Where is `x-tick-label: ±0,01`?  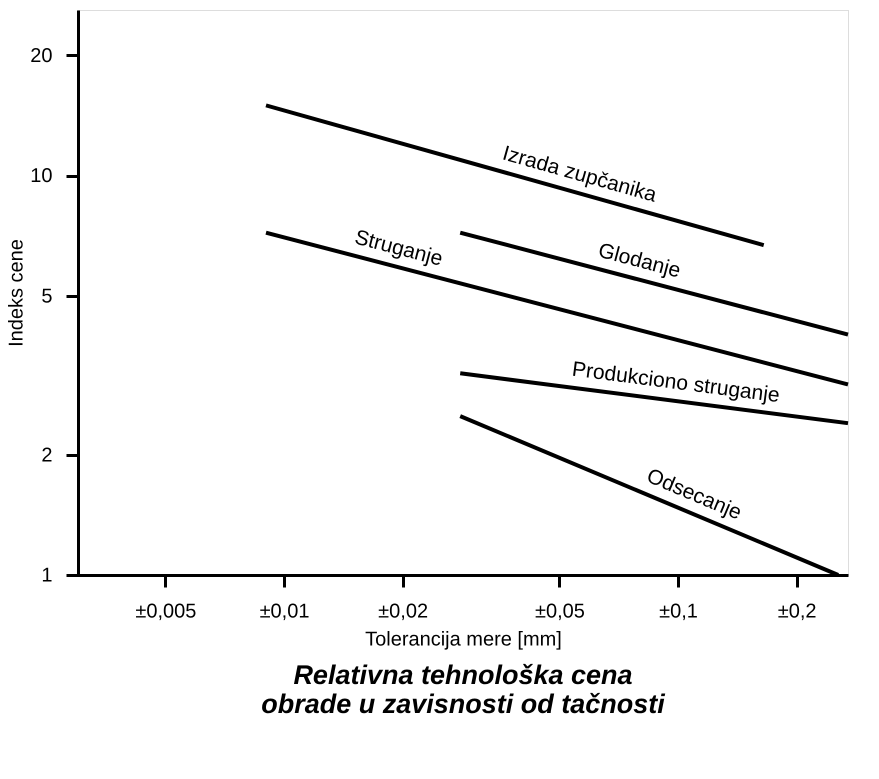
x-tick-label: ±0,01 is located at coordinates (285, 611).